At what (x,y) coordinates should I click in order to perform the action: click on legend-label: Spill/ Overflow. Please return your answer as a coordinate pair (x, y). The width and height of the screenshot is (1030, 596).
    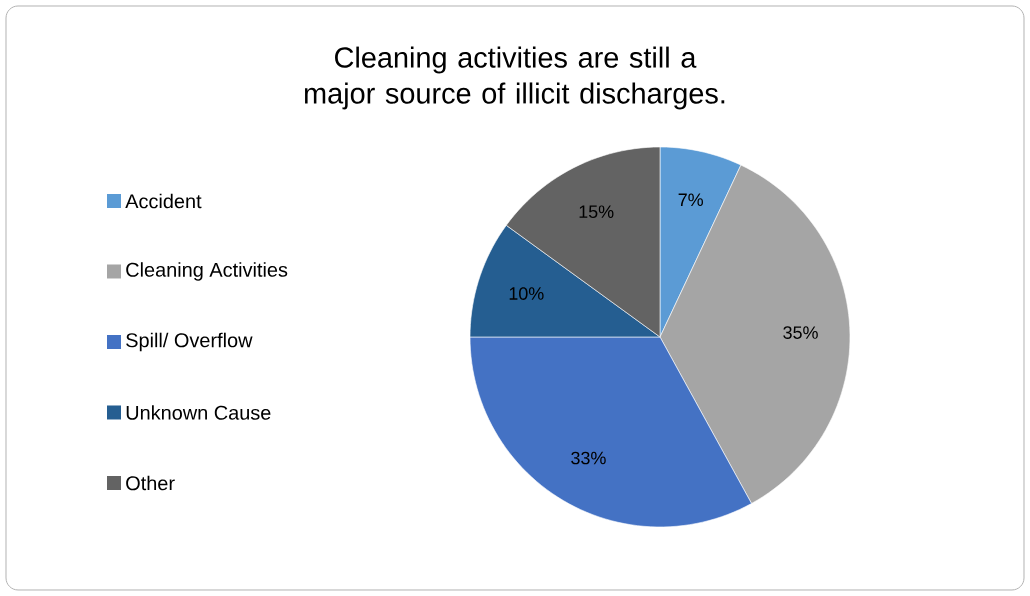
    Looking at the image, I should click on (189, 342).